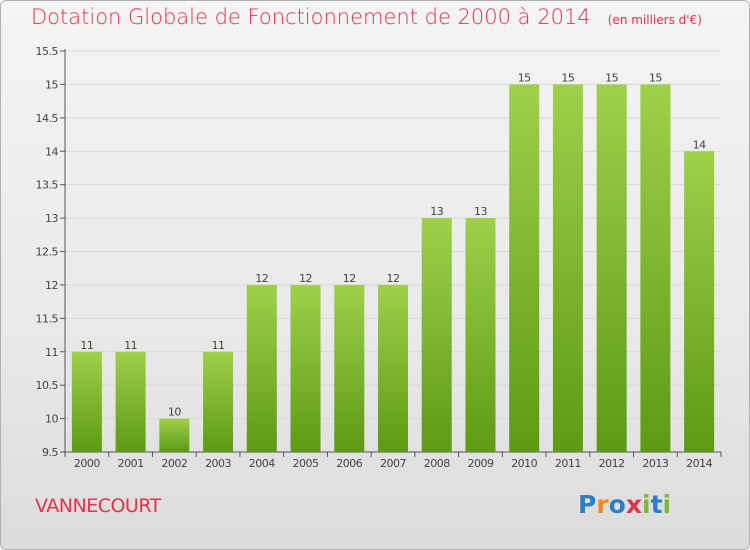 The width and height of the screenshot is (750, 550). What do you see at coordinates (218, 463) in the screenshot?
I see `x-tick-label: 2003` at bounding box center [218, 463].